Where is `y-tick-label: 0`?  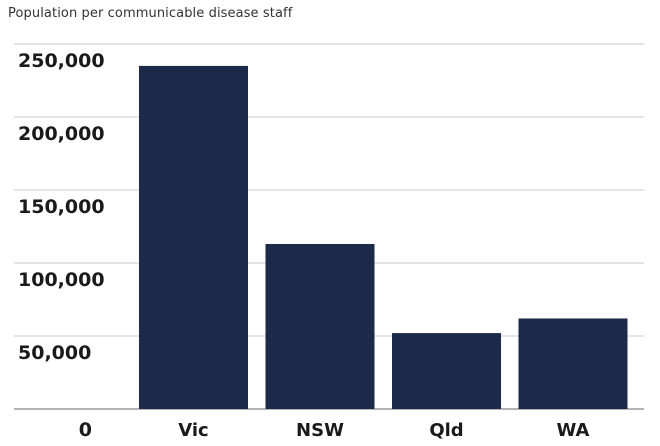 y-tick-label: 0 is located at coordinates (85, 430).